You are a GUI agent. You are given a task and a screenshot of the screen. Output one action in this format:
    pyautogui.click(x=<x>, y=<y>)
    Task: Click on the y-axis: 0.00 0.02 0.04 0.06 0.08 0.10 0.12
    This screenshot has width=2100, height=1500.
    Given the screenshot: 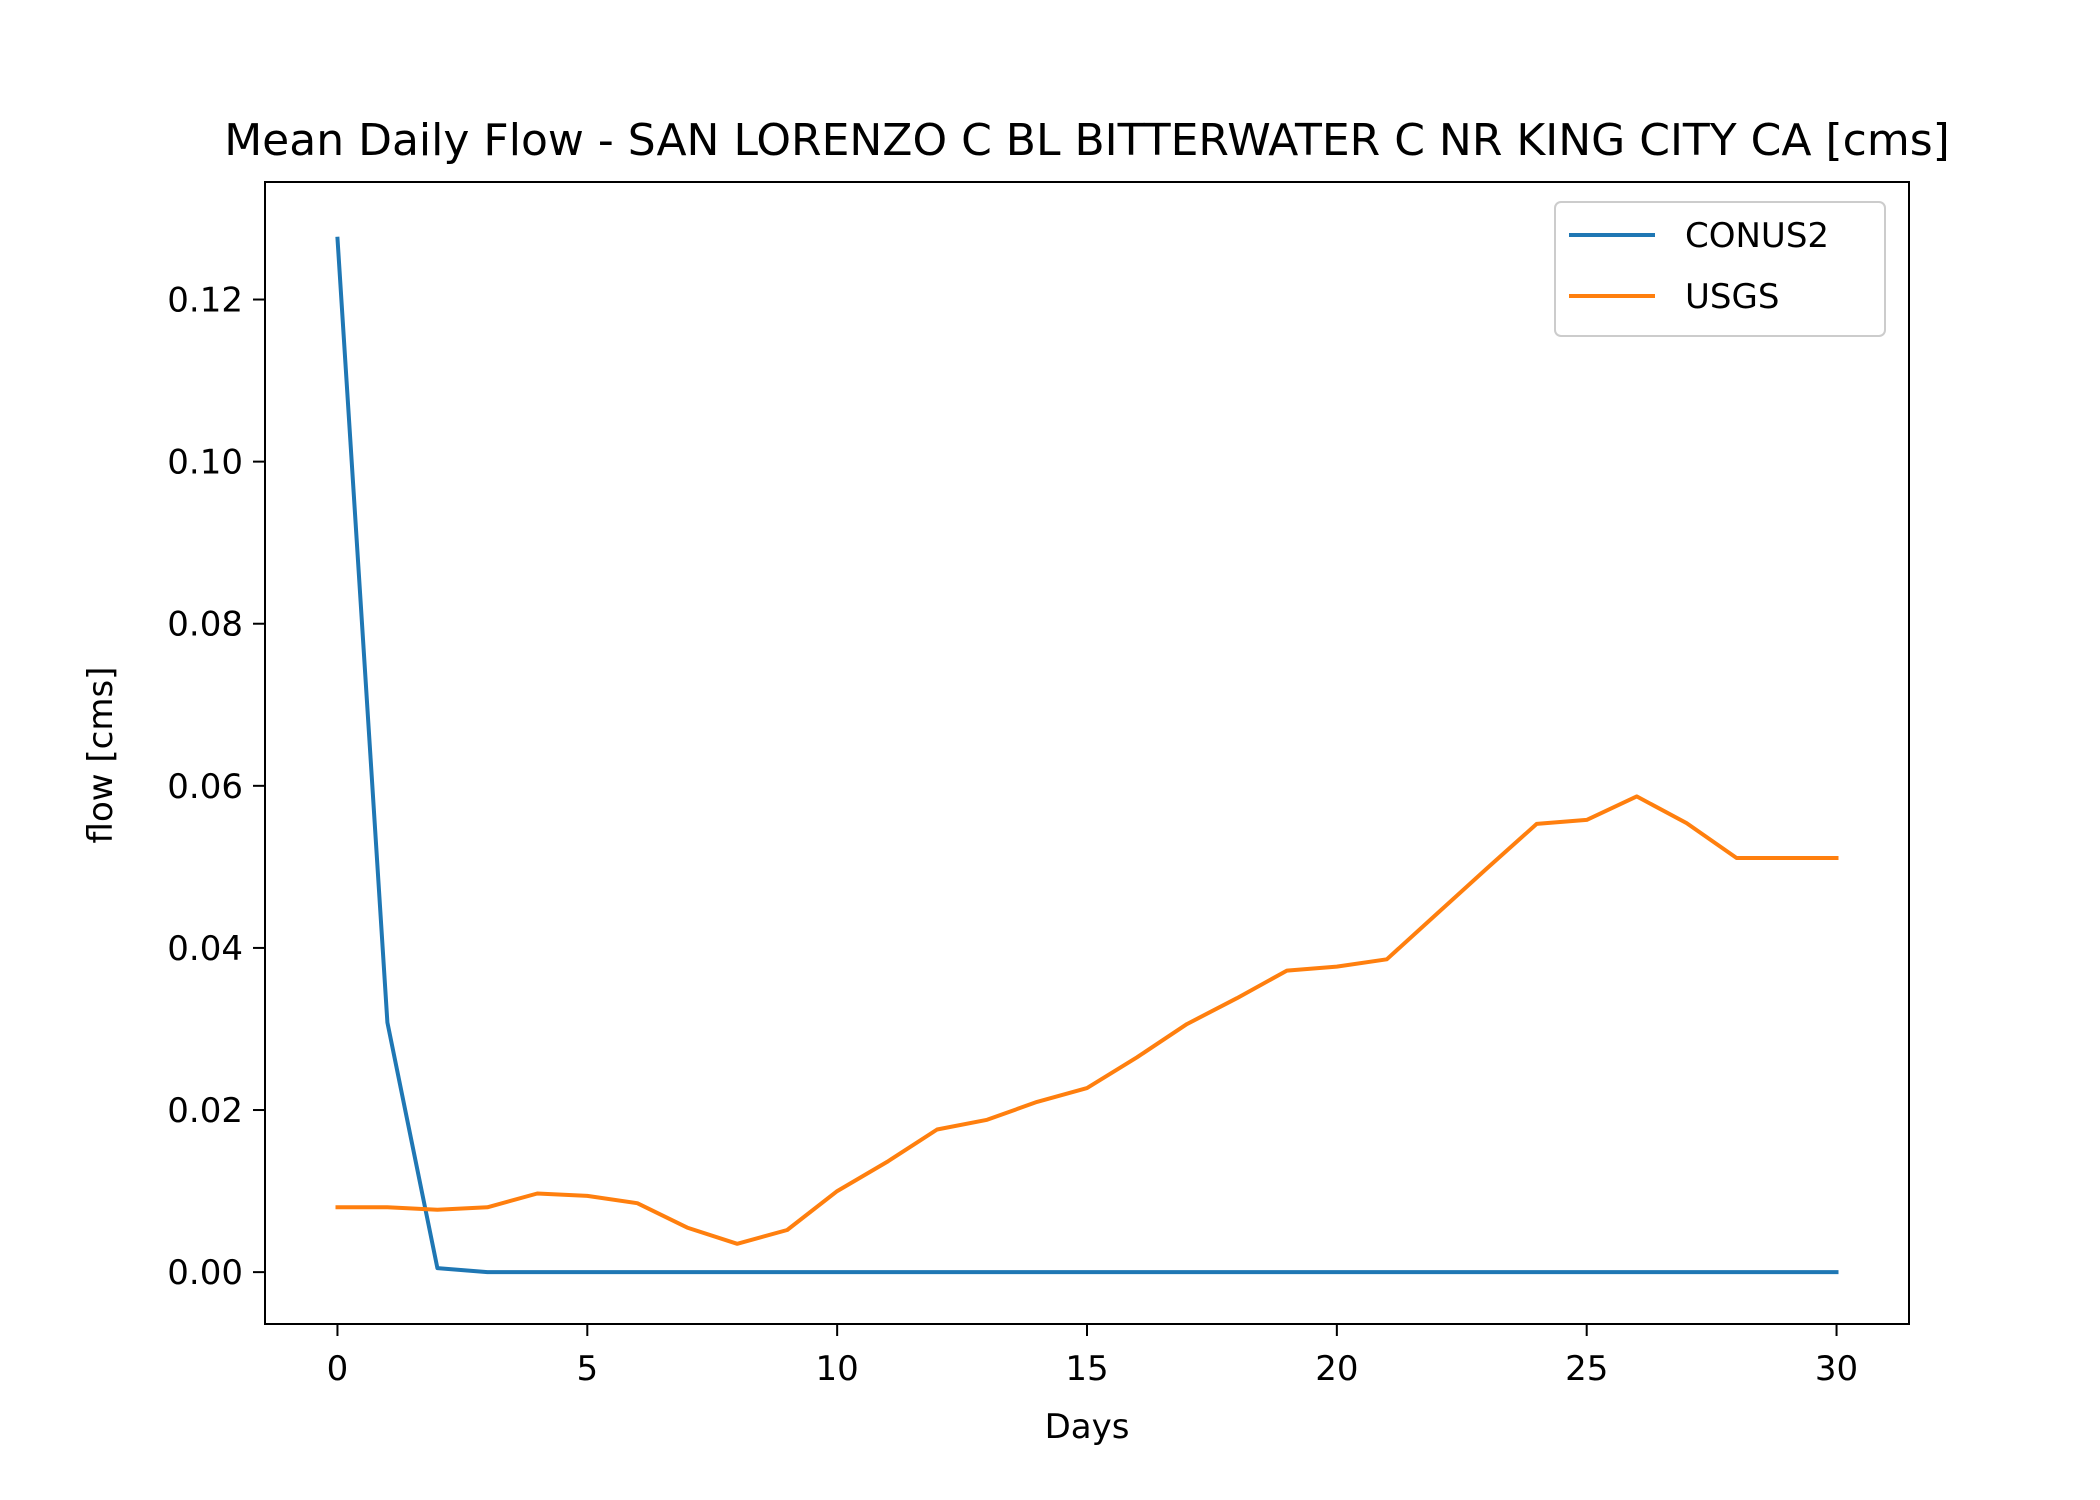 What is the action you would take?
    pyautogui.click(x=216, y=787)
    